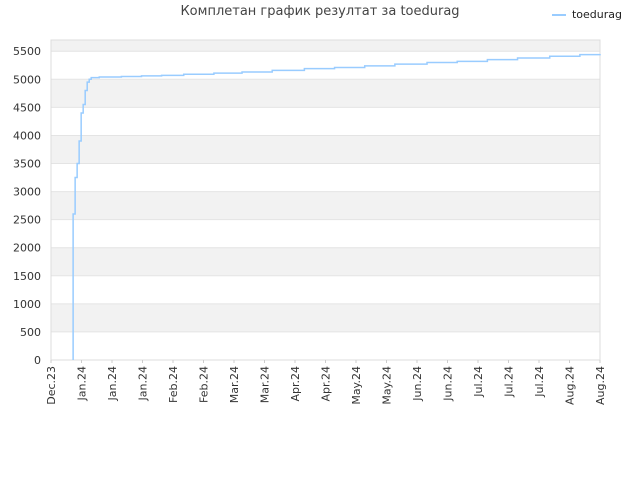 This screenshot has height=480, width=640. Describe the element at coordinates (27, 304) in the screenshot. I see `y-tick-label: 1000` at that location.